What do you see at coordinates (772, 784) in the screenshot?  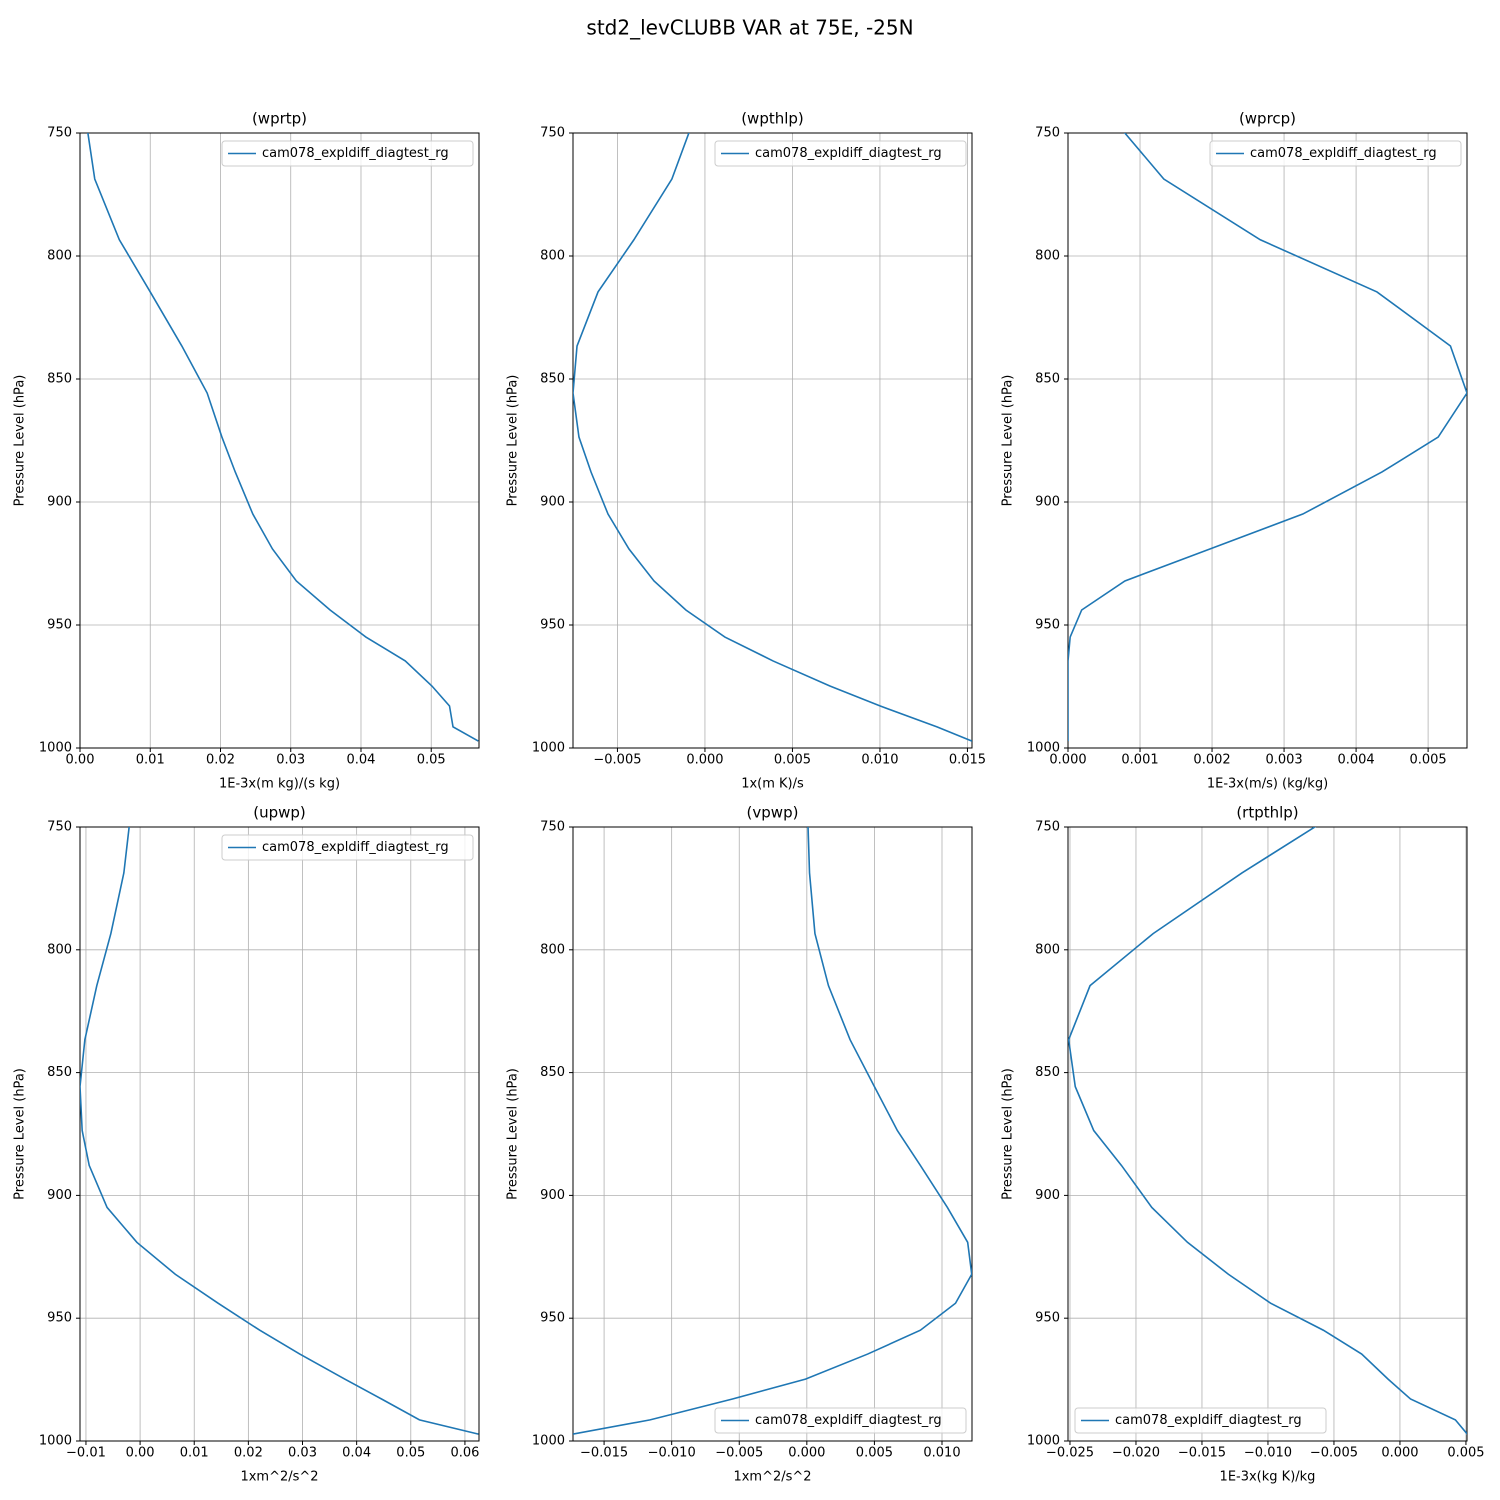 I see `x-axis-label: 1x(m K)/s` at bounding box center [772, 784].